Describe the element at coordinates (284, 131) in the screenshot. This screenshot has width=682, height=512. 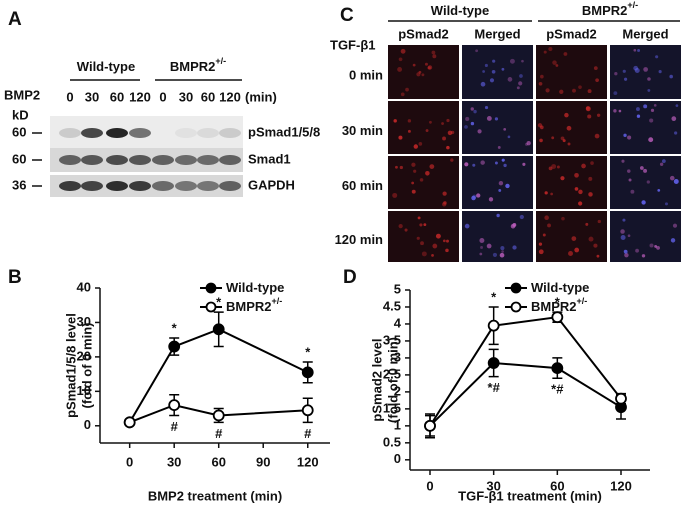
I see `row-label: pSmad1/5/8` at that location.